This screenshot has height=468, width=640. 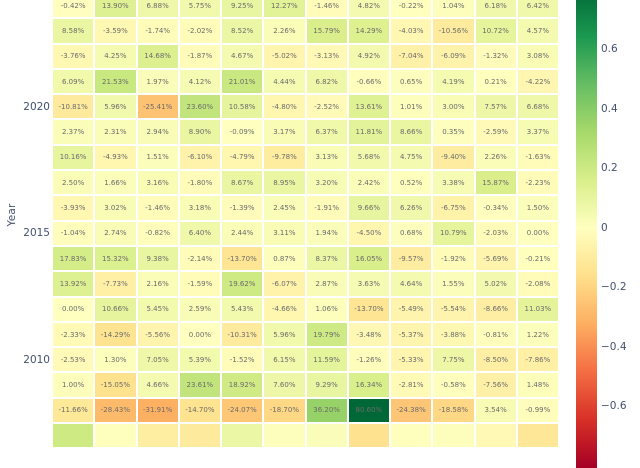 I want to click on heatmap-cell: -14.29%, so click(x=115, y=334).